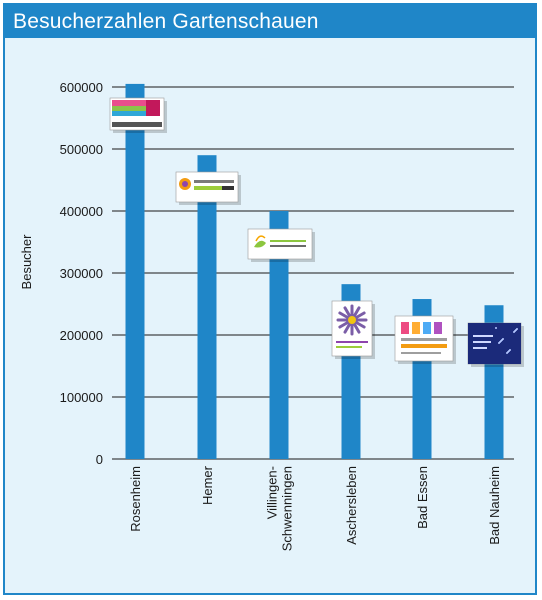 This screenshot has height=600, width=542. I want to click on category-label: Bad Essen, so click(422, 497).